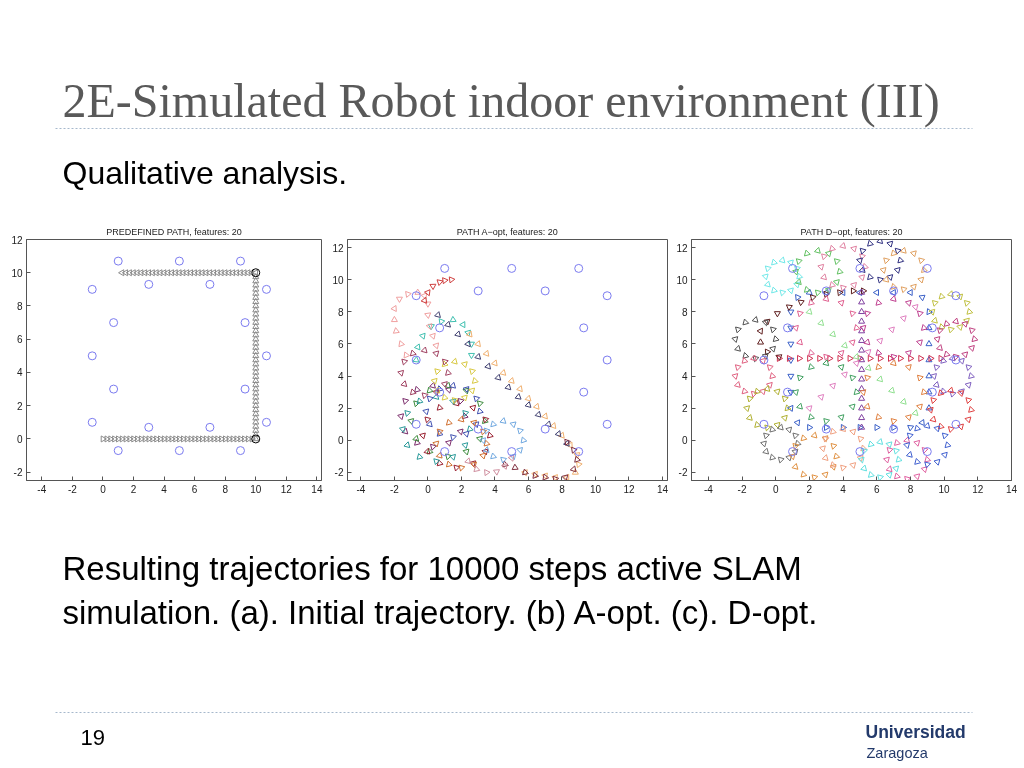  I want to click on x-tick-label: -4, so click(42, 489).